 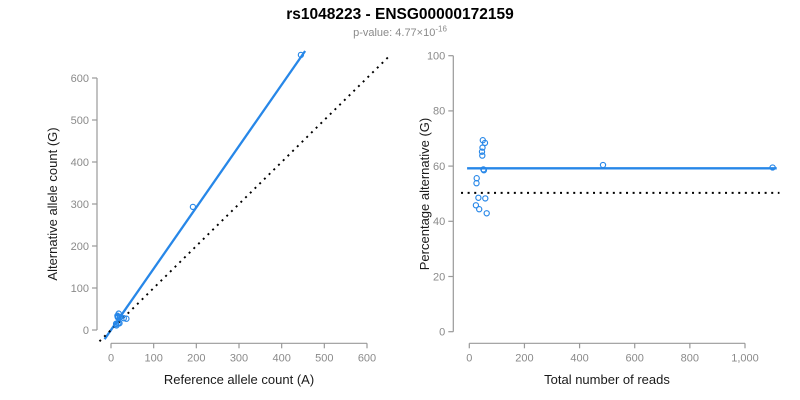 I want to click on x-tick-label: 300, so click(x=239, y=358).